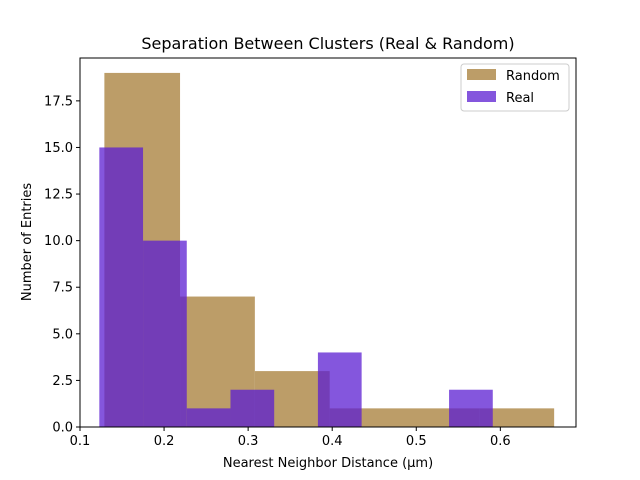  Describe the element at coordinates (62, 288) in the screenshot. I see `y-tick-label: 7.5` at that location.